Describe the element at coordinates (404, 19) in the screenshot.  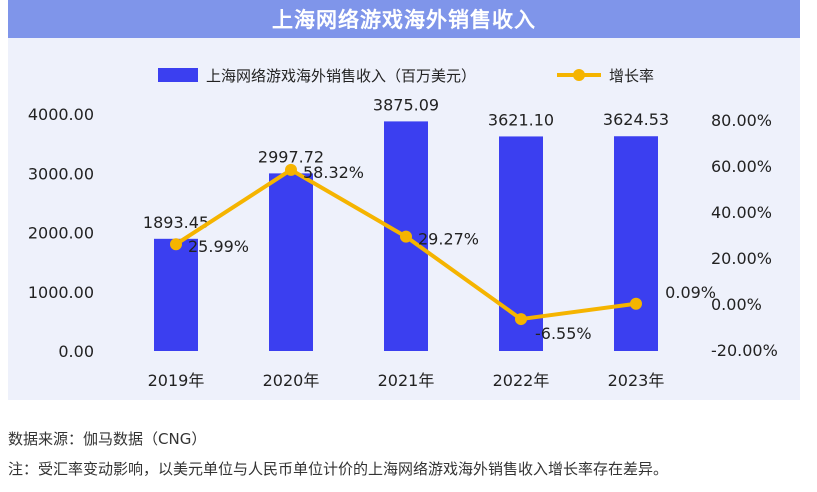
I see `chart-title: 上海网络游戏海外销售收入` at that location.